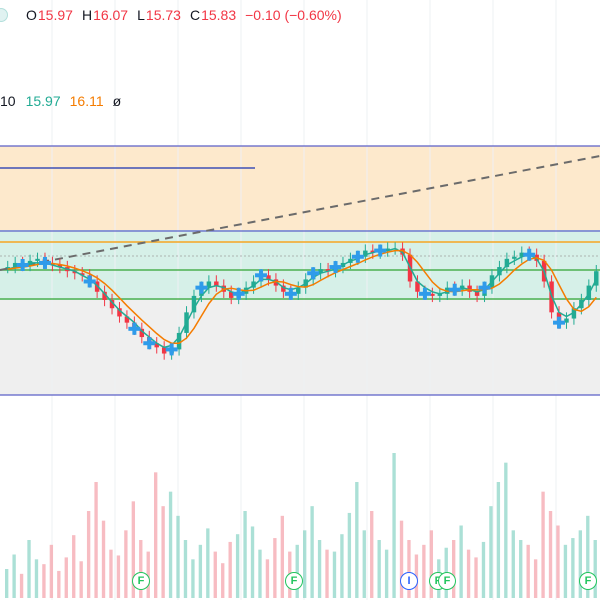  I want to click on ma-fast-value: 15.97, so click(43, 101).